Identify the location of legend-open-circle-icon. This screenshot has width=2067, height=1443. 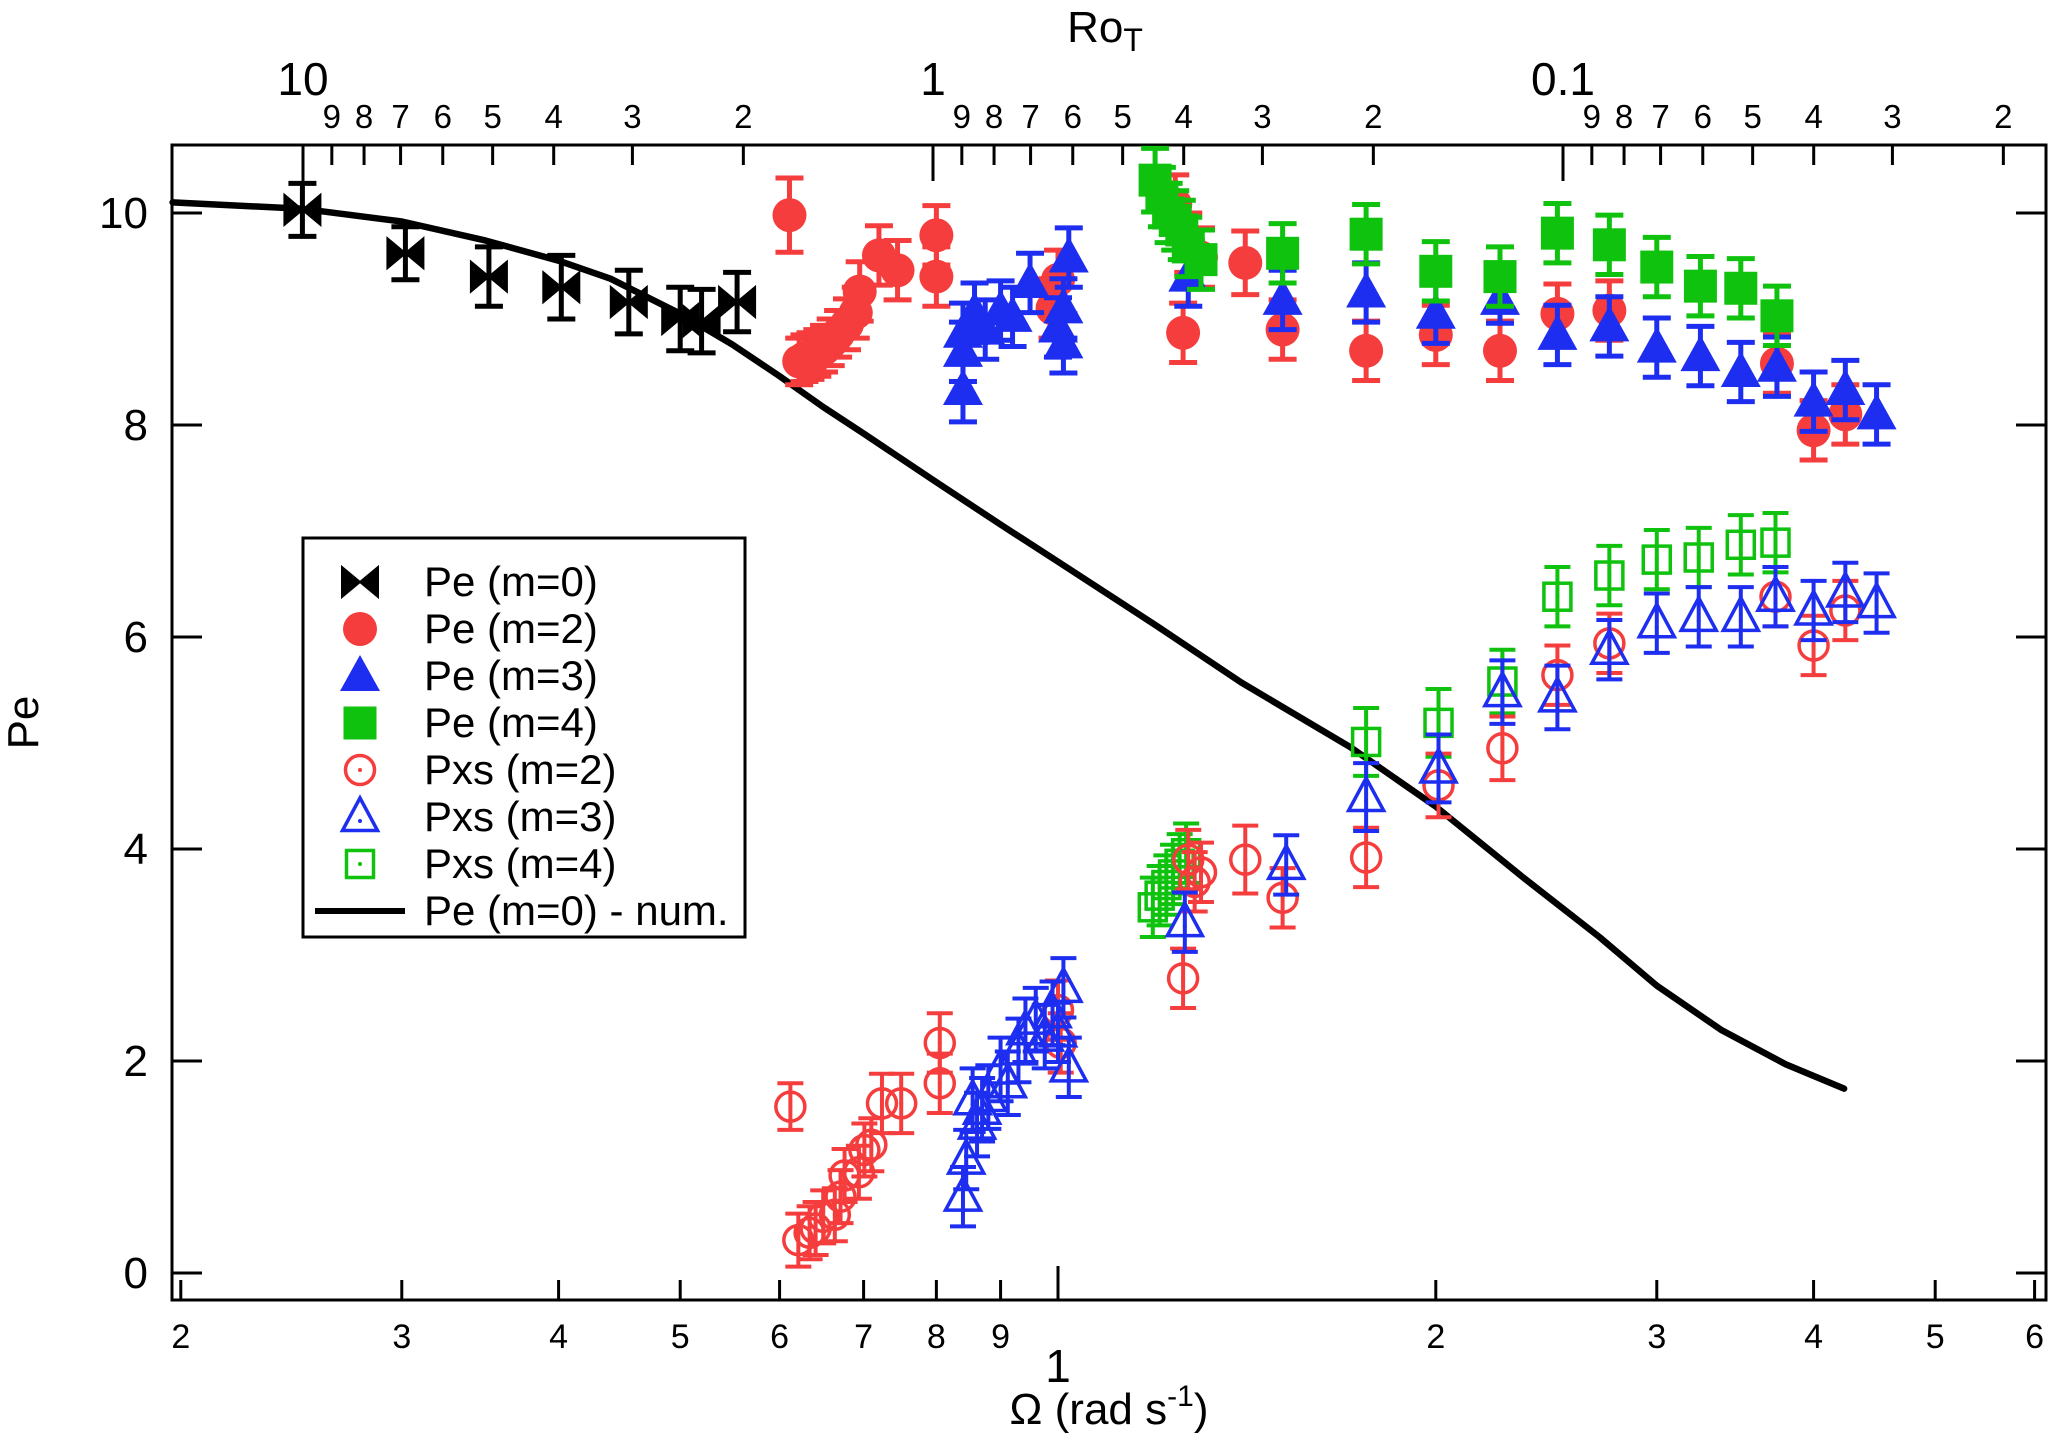
(360, 770).